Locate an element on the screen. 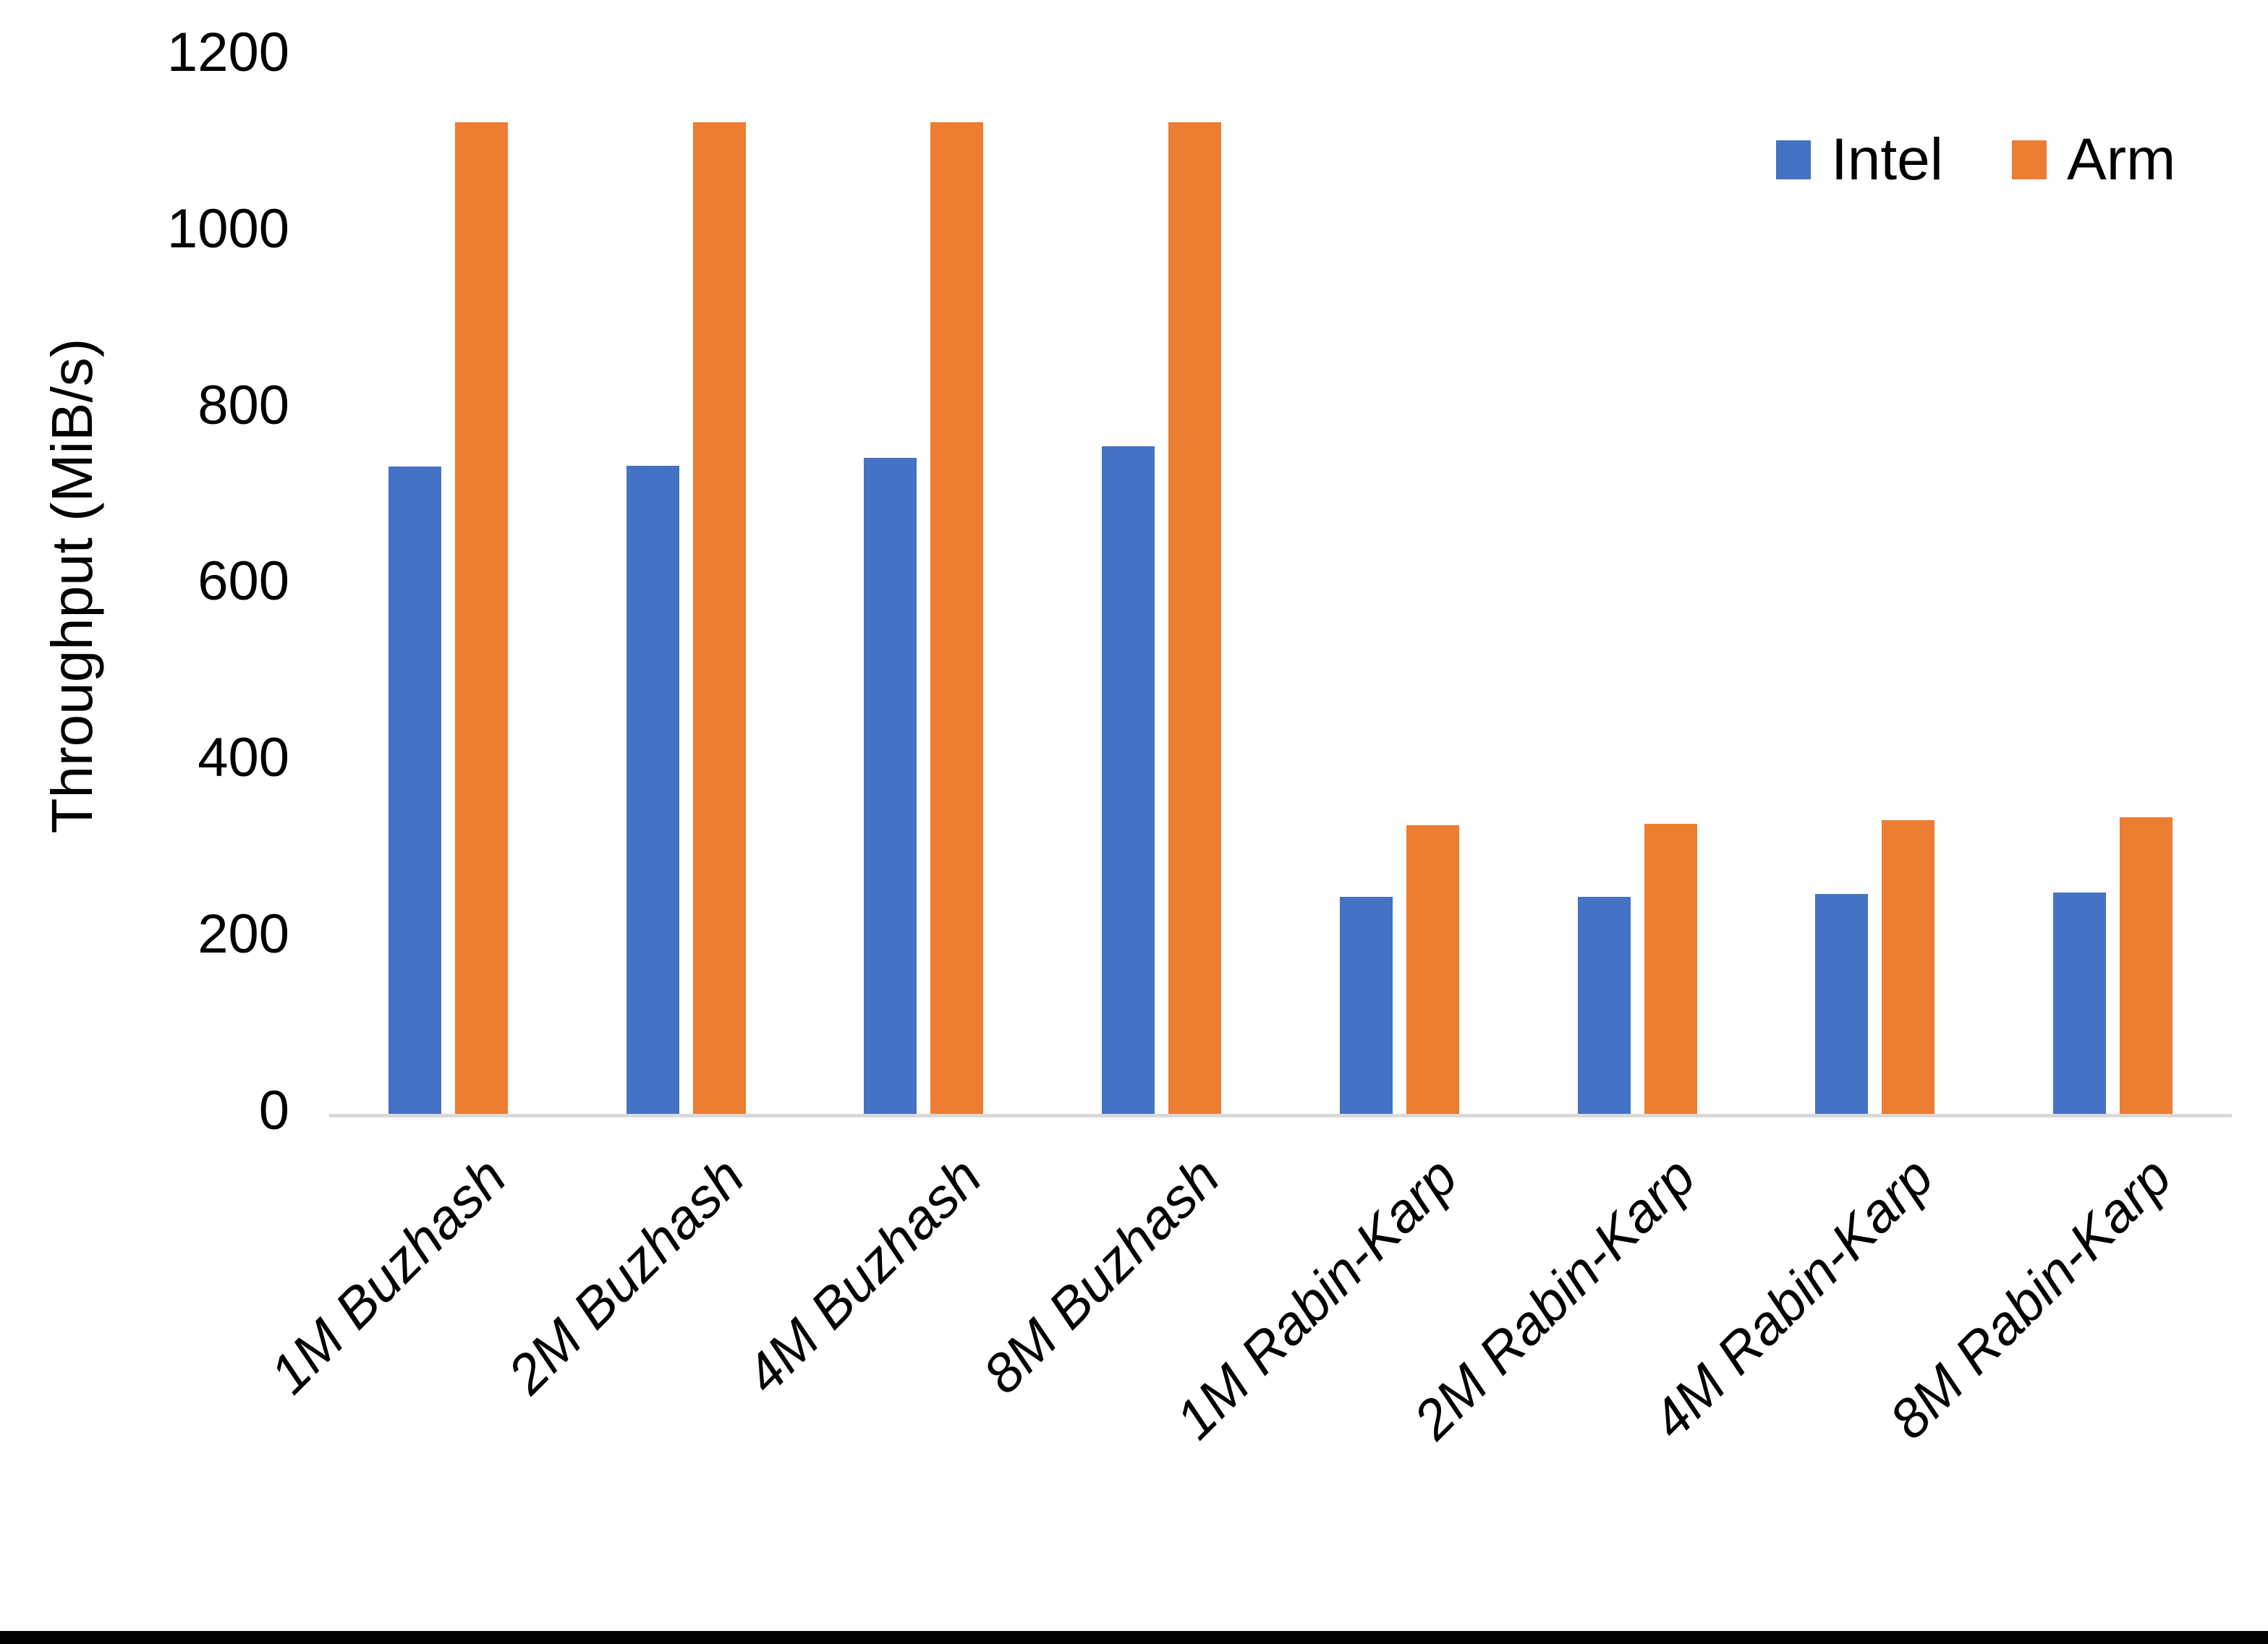  legend-item-arm: Arm is located at coordinates (2093, 159).